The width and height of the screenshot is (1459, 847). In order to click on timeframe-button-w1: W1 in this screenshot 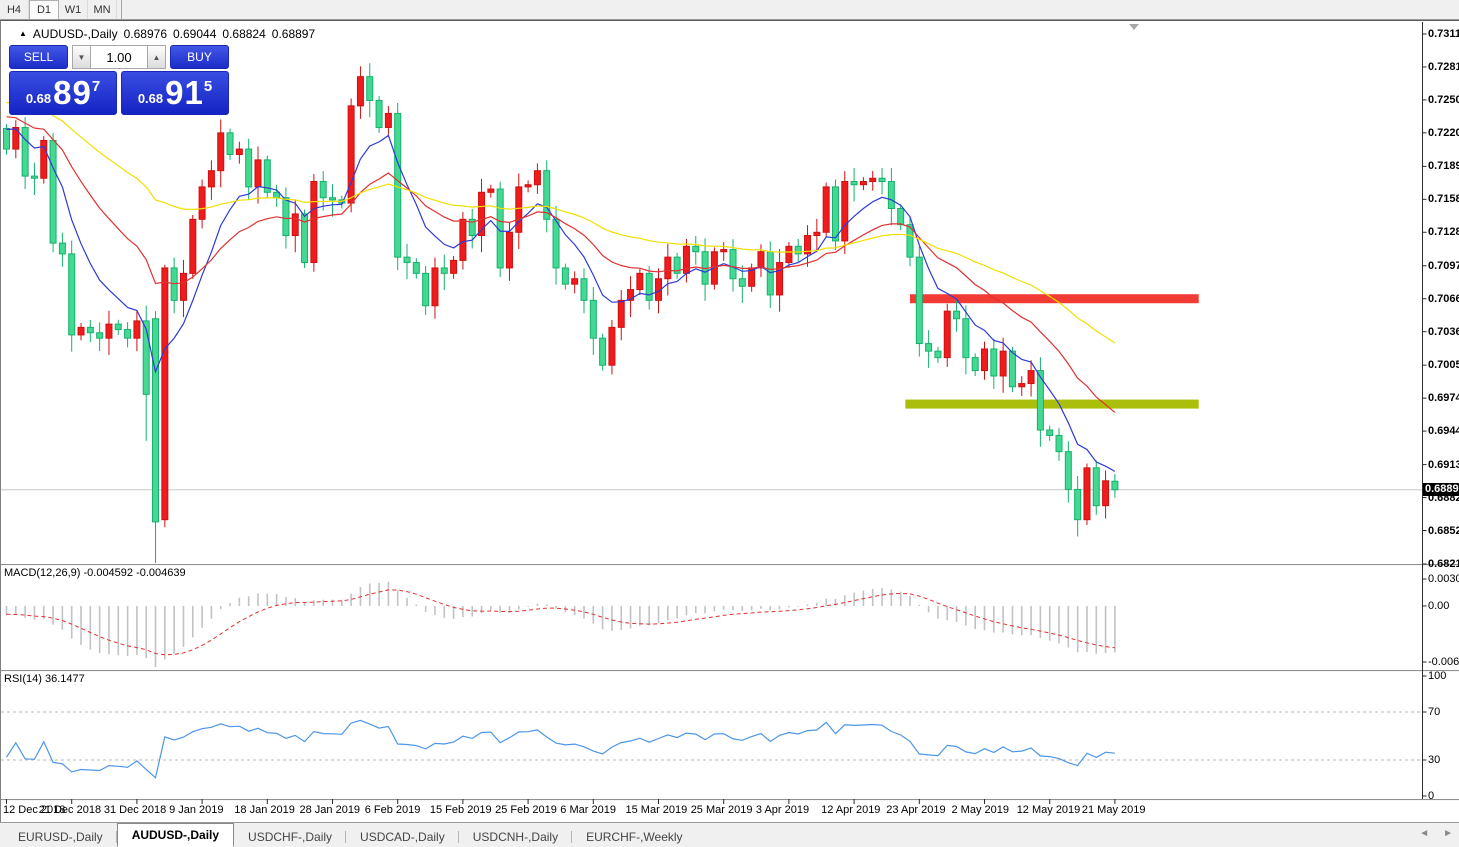, I will do `click(73, 9)`.